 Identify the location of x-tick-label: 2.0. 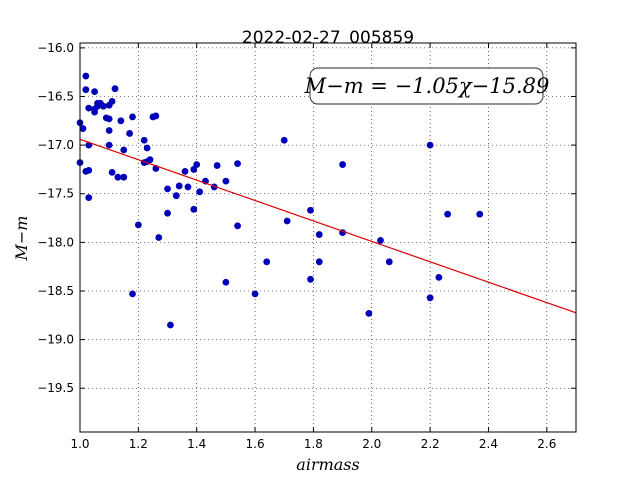
(371, 444).